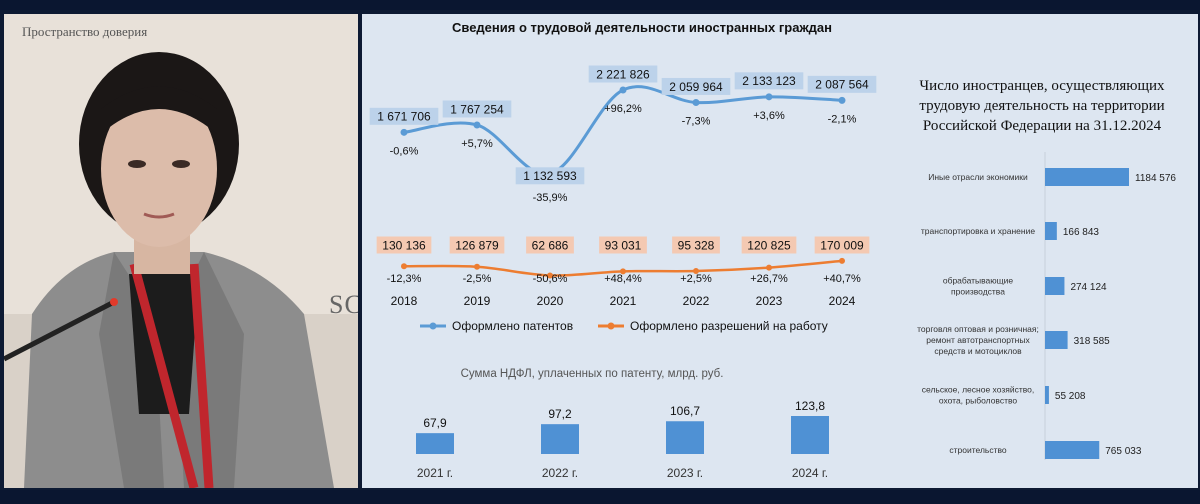 The width and height of the screenshot is (1200, 504). Describe the element at coordinates (560, 414) in the screenshot. I see `ndfl-value-label: 97,2` at that location.